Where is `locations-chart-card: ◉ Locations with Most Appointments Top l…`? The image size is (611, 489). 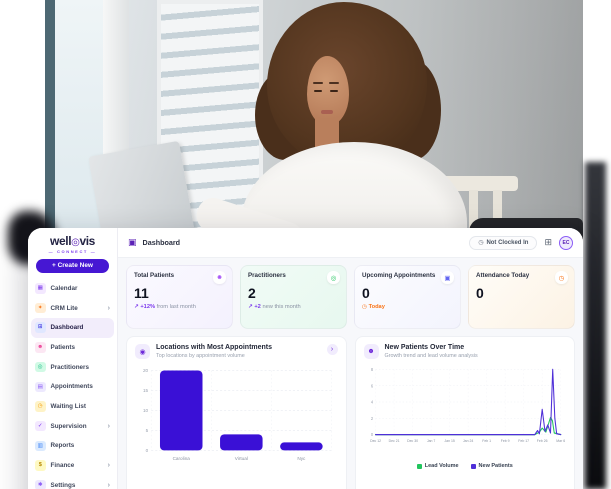
locations-chart-card: ◉ Locations with Most Appointments Top l… is located at coordinates (236, 412).